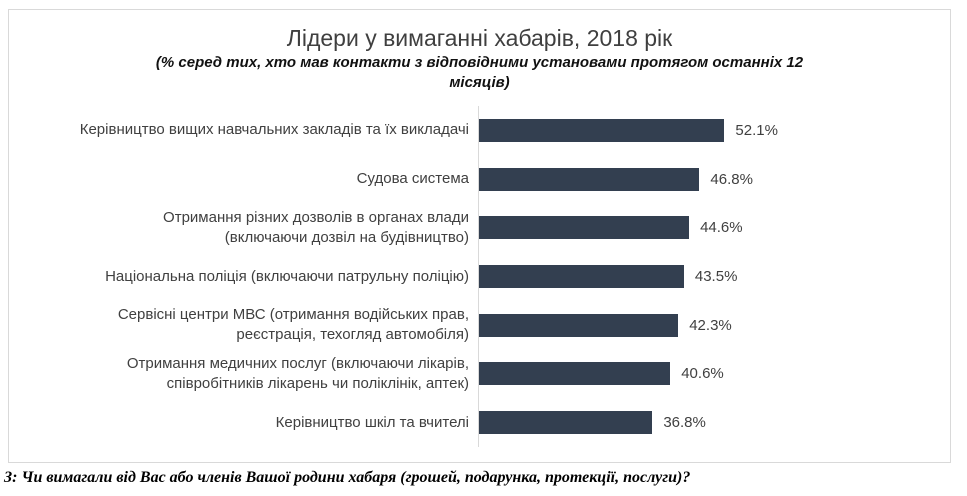  I want to click on bar-track: 46.8%, so click(714, 179).